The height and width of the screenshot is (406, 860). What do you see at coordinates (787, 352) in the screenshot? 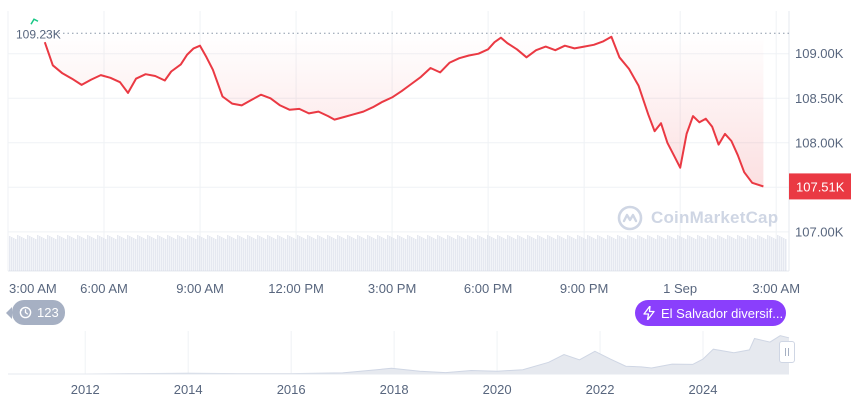
I see `overview-range-handle` at bounding box center [787, 352].